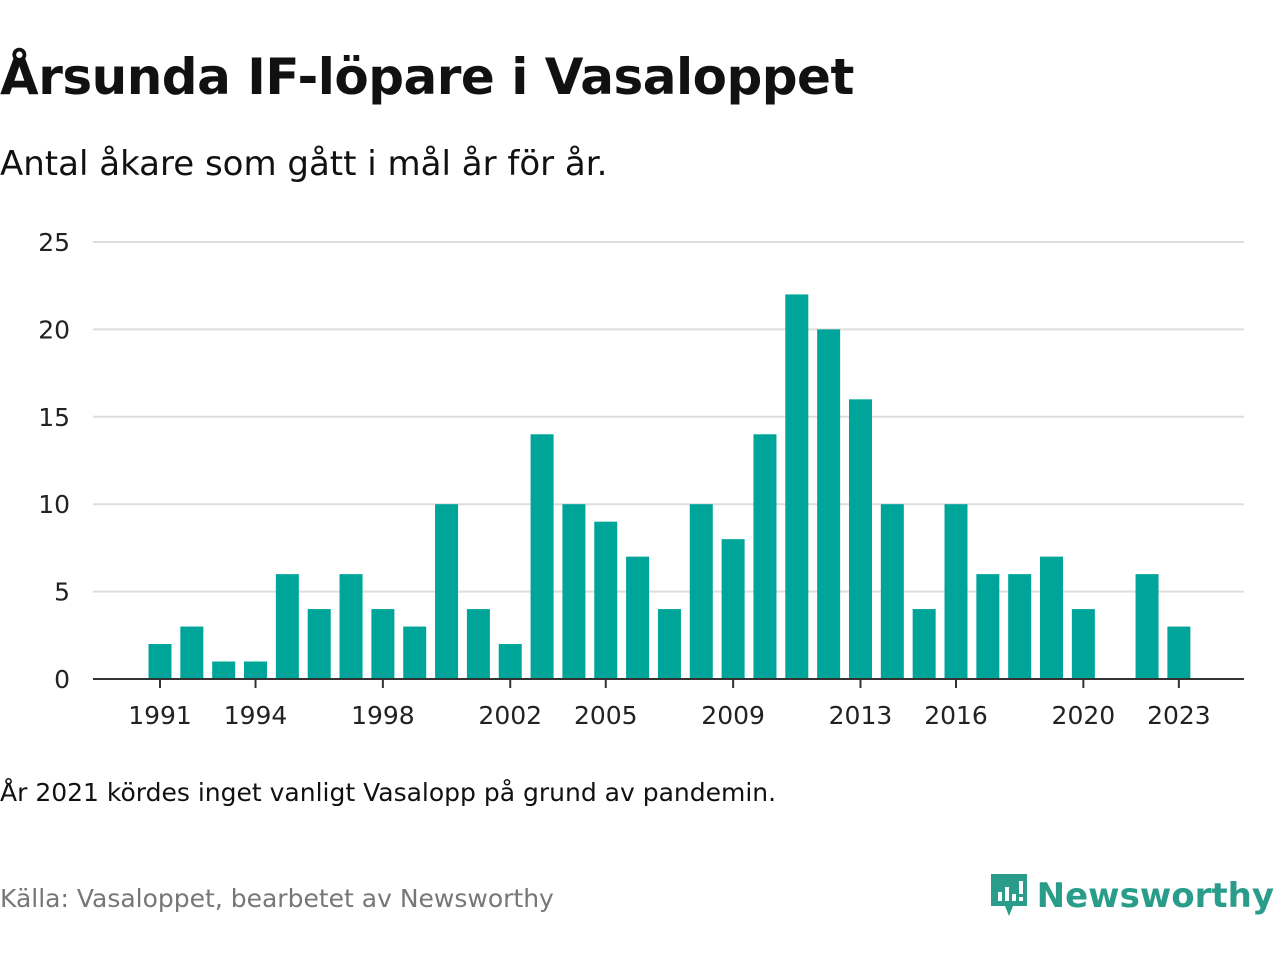  What do you see at coordinates (383, 715) in the screenshot?
I see `x-tick-label: 1998` at bounding box center [383, 715].